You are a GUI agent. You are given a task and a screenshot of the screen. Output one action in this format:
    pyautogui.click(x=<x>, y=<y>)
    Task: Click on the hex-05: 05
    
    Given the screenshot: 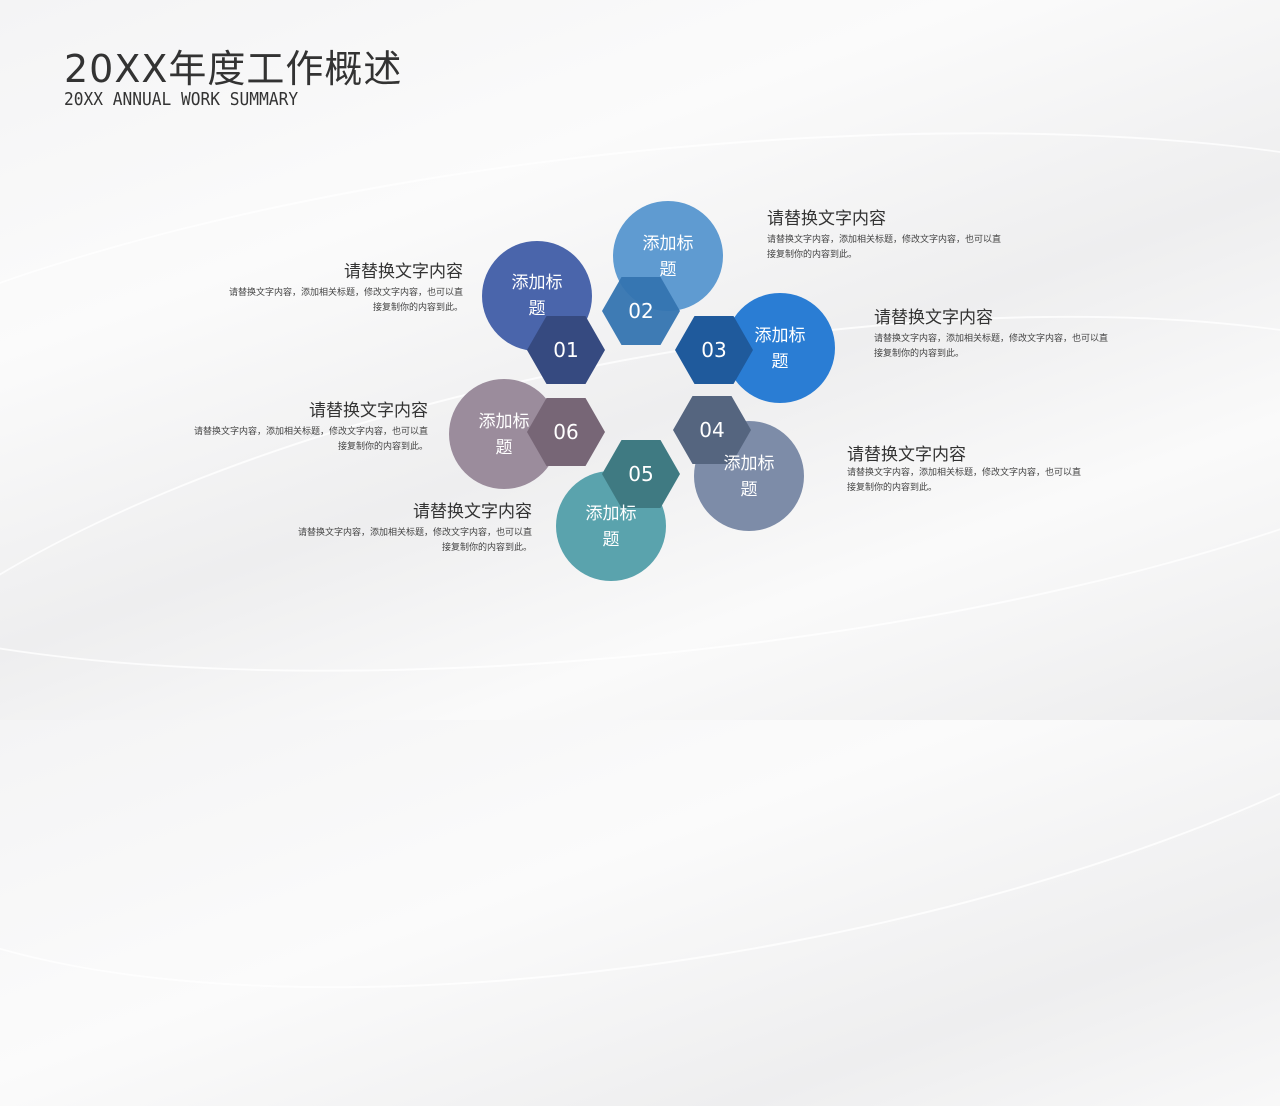 What is the action you would take?
    pyautogui.click(x=641, y=474)
    